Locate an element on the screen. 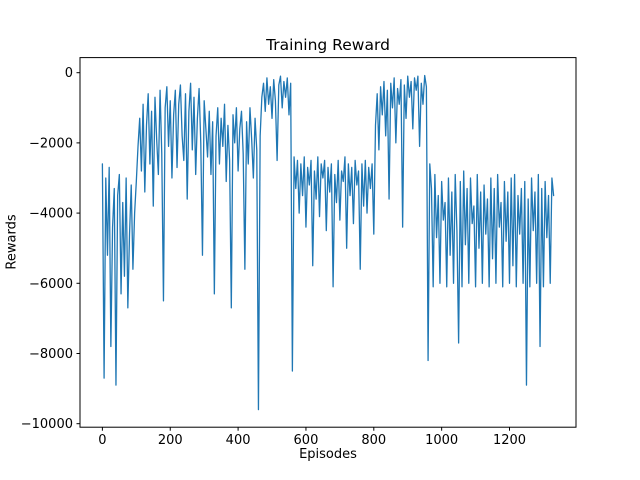 Image resolution: width=640 pixels, height=480 pixels. x-axis-label: Episodes is located at coordinates (328, 454).